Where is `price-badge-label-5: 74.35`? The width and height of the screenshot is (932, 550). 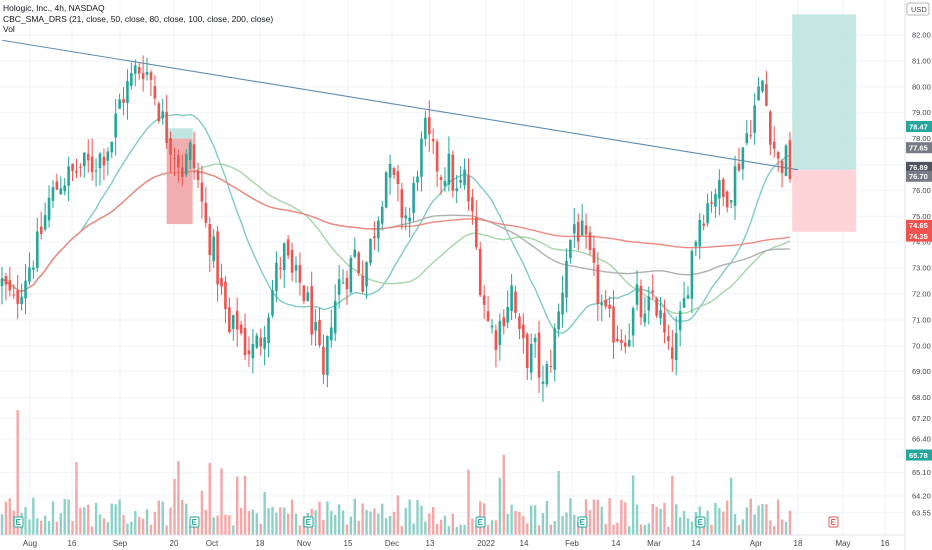 price-badge-label-5: 74.35 is located at coordinates (918, 236).